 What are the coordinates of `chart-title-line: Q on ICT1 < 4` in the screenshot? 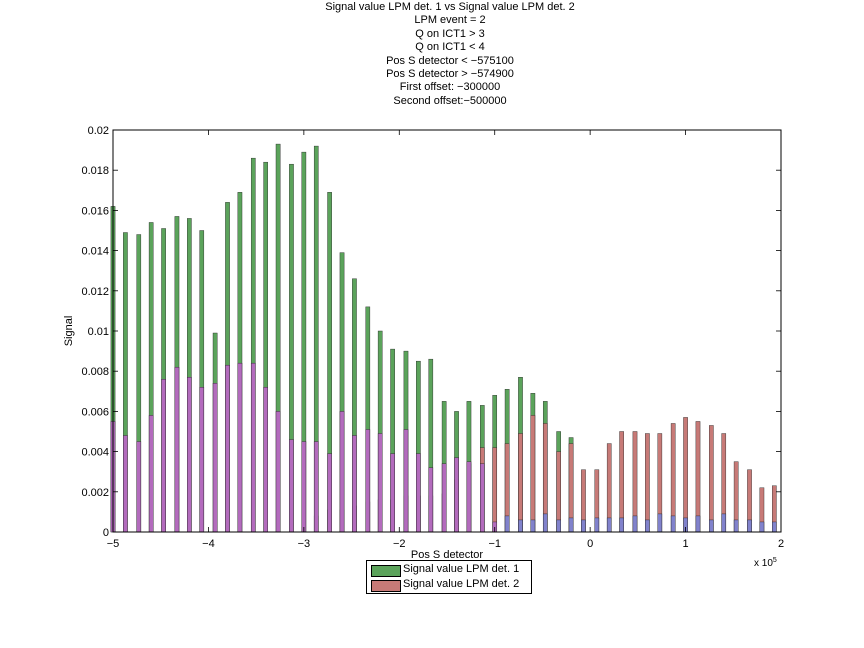 It's located at (450, 47).